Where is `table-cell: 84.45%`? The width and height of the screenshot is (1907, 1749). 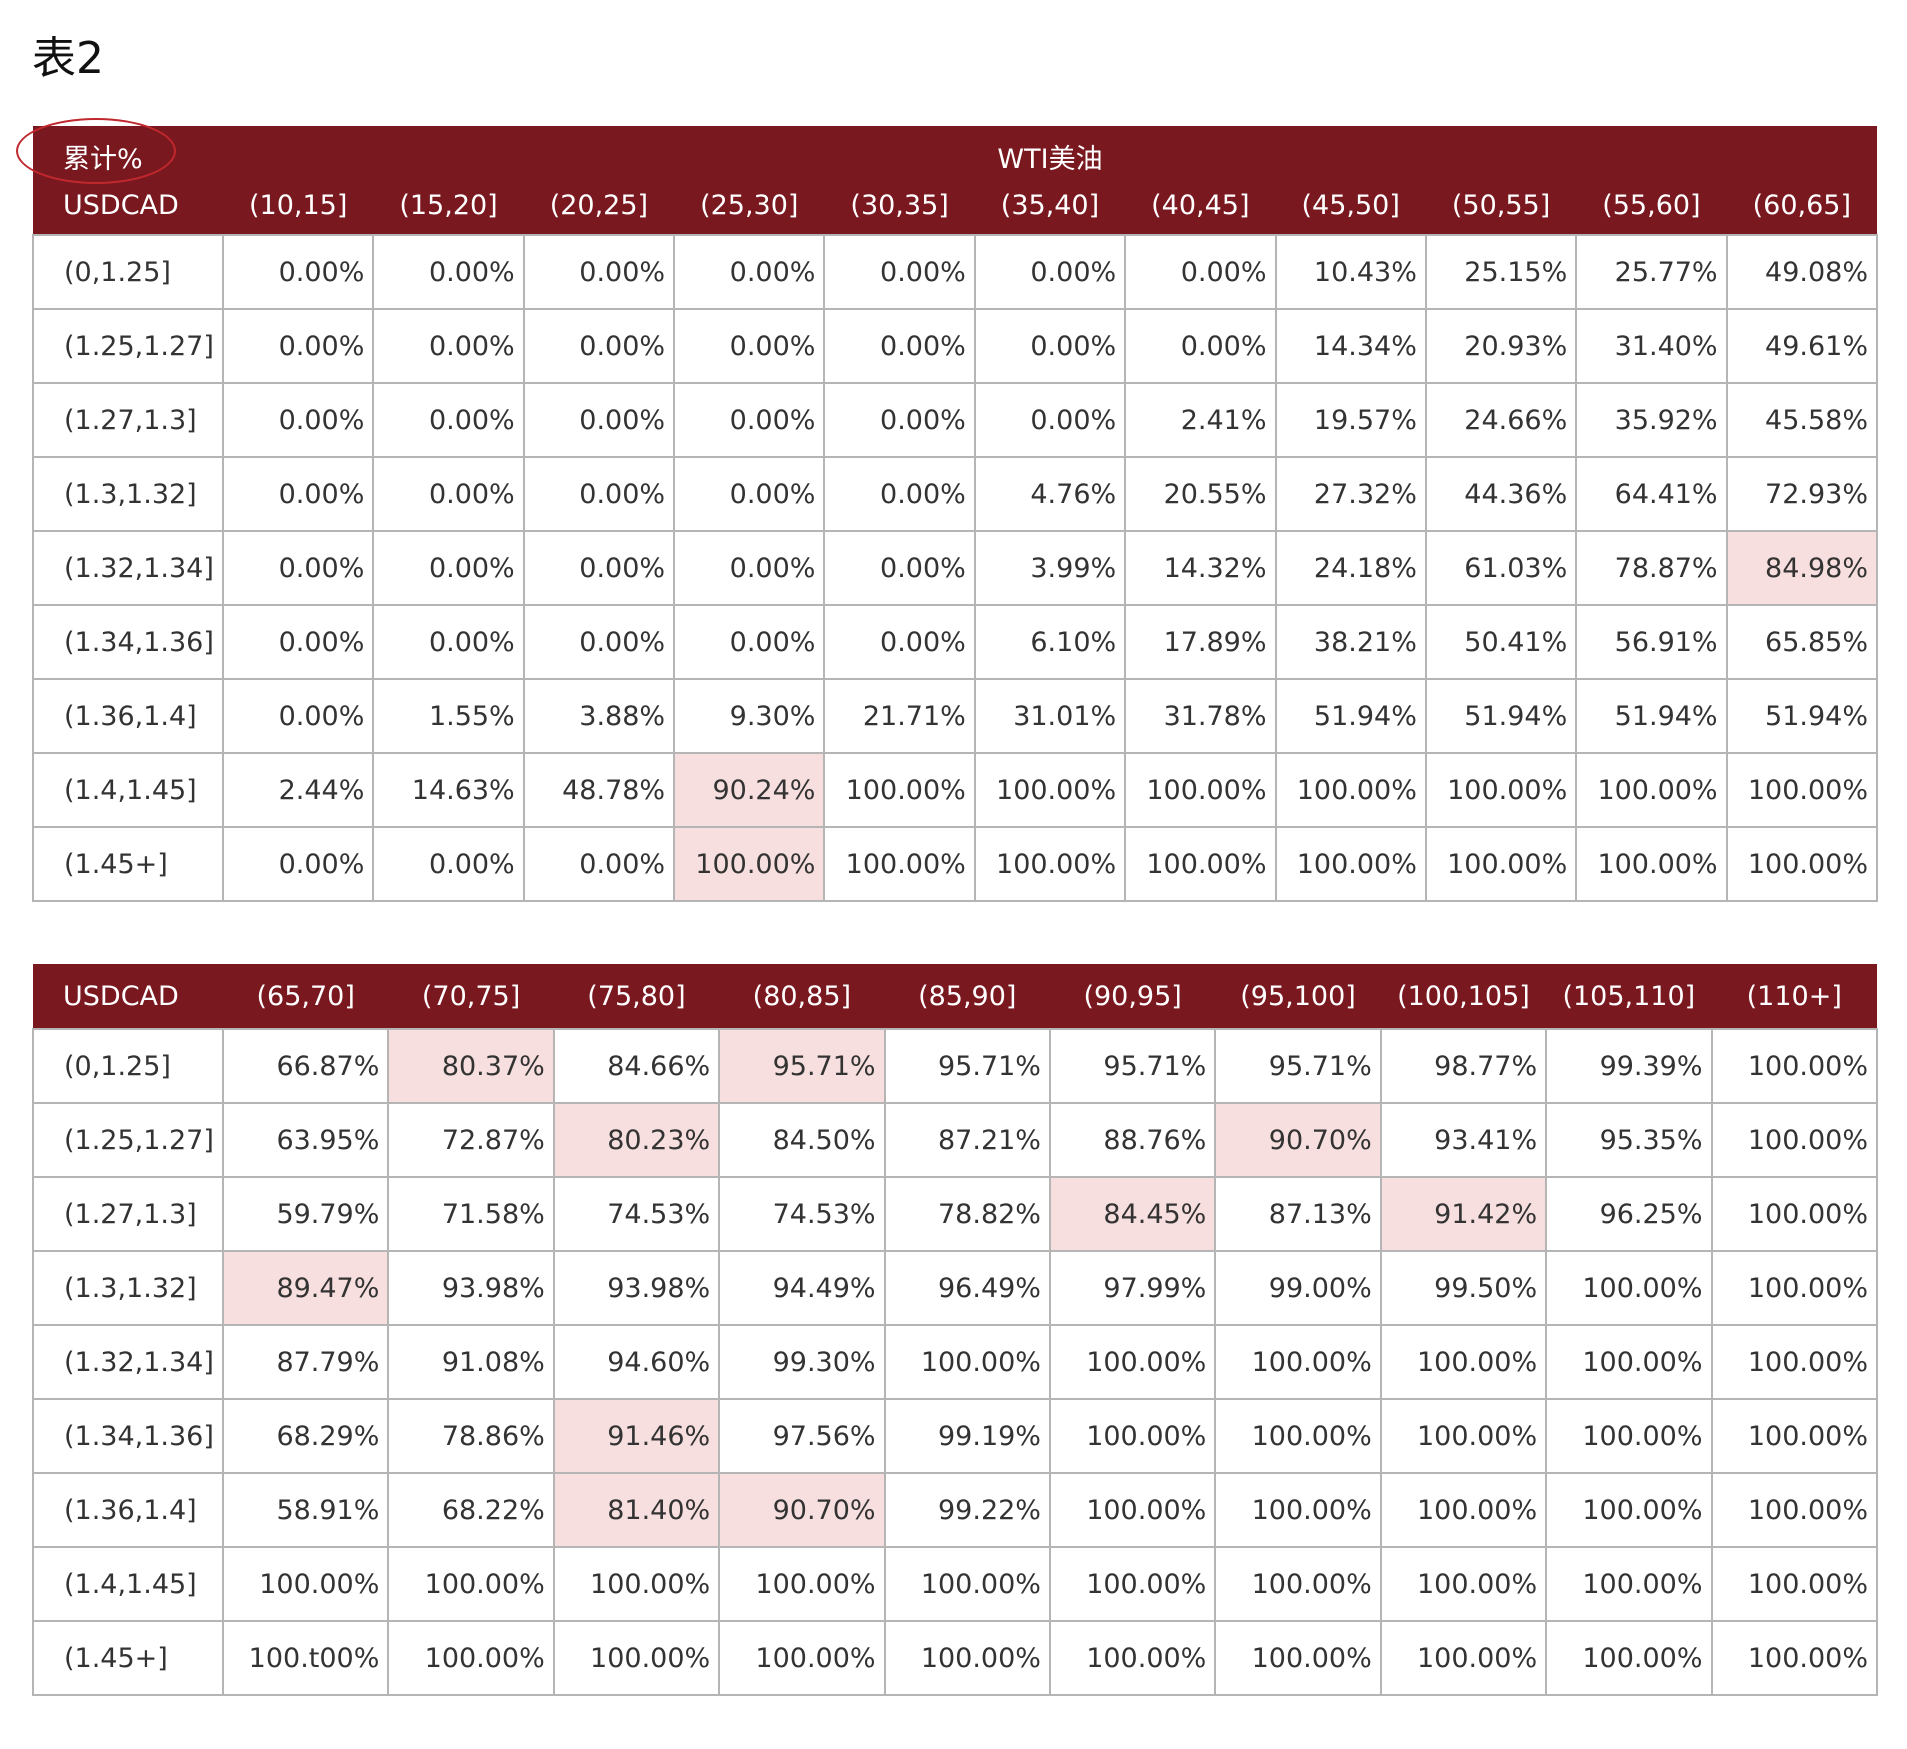 table-cell: 84.45% is located at coordinates (1132, 1214).